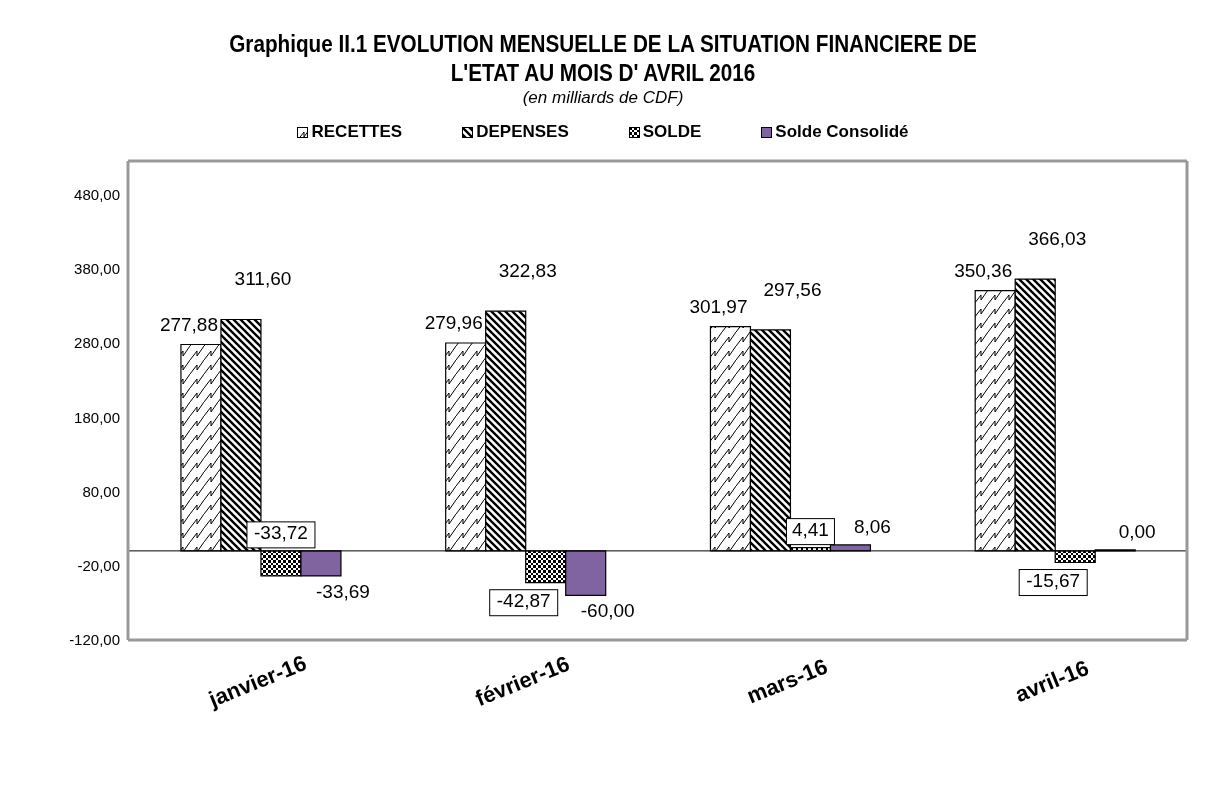 This screenshot has width=1210, height=790. Describe the element at coordinates (453, 322) in the screenshot. I see `data-label: 279,96` at that location.